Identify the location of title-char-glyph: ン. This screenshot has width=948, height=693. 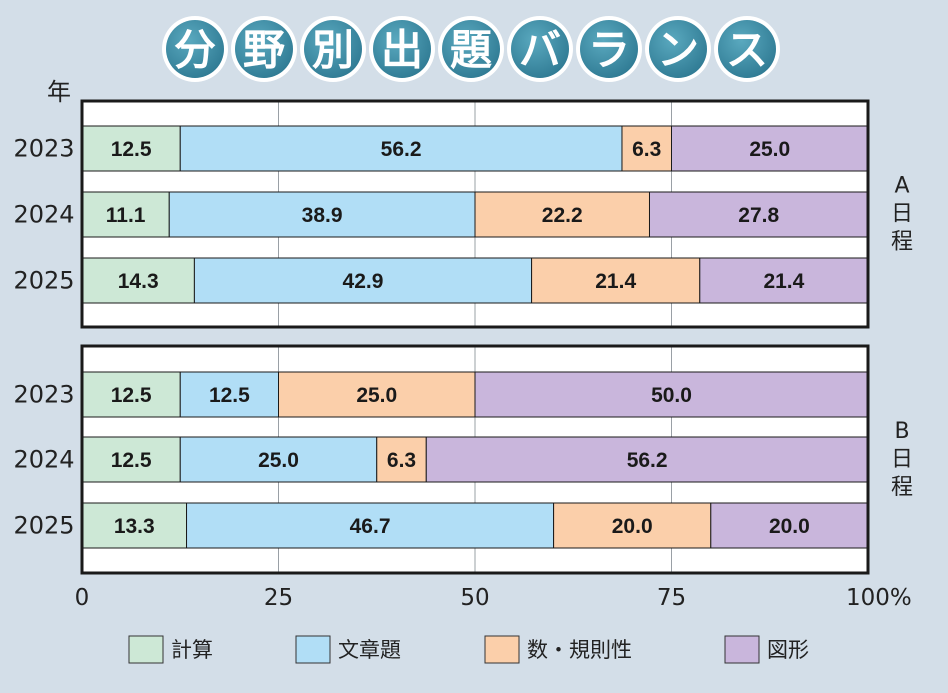
(678, 50).